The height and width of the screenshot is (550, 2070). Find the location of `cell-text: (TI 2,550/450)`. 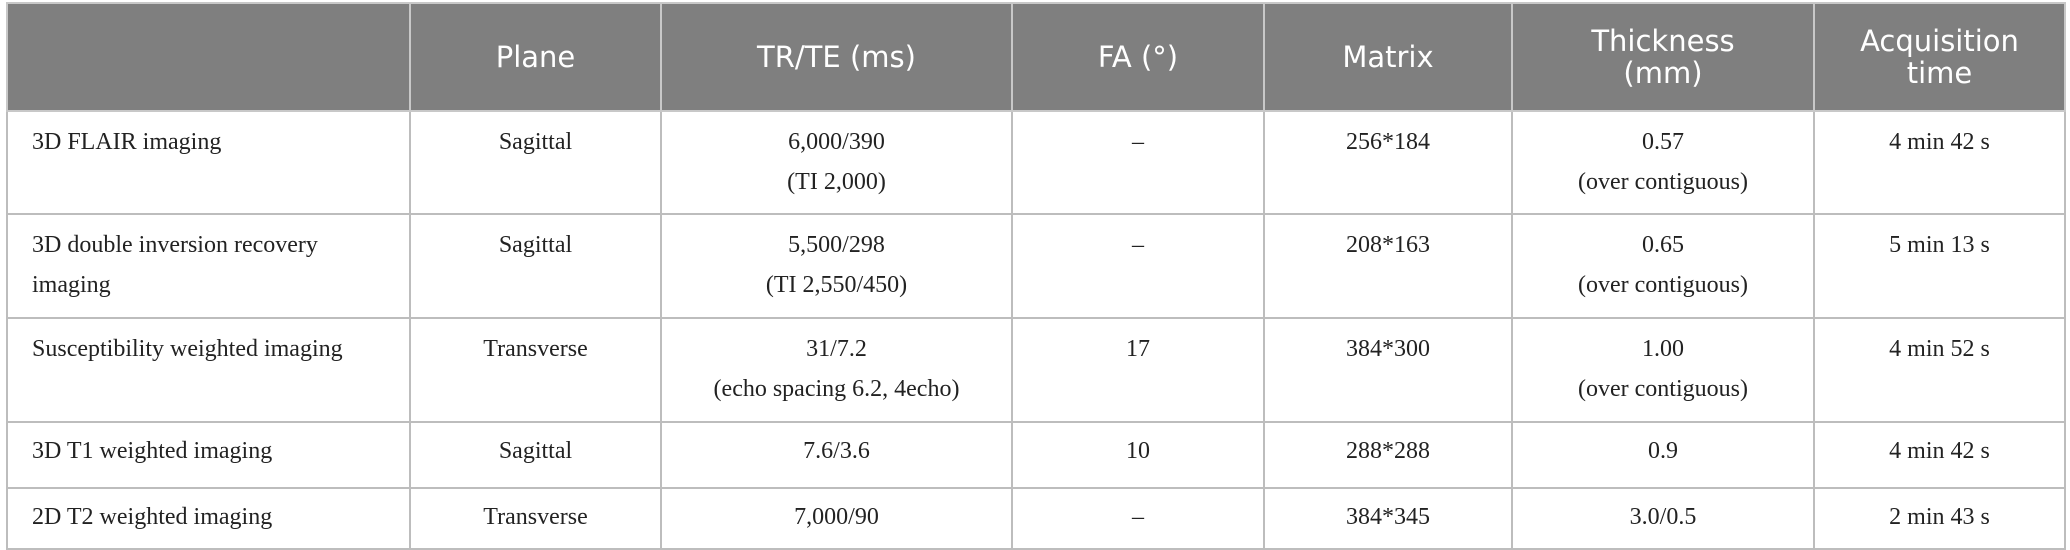

cell-text: (TI 2,550/450) is located at coordinates (836, 285).